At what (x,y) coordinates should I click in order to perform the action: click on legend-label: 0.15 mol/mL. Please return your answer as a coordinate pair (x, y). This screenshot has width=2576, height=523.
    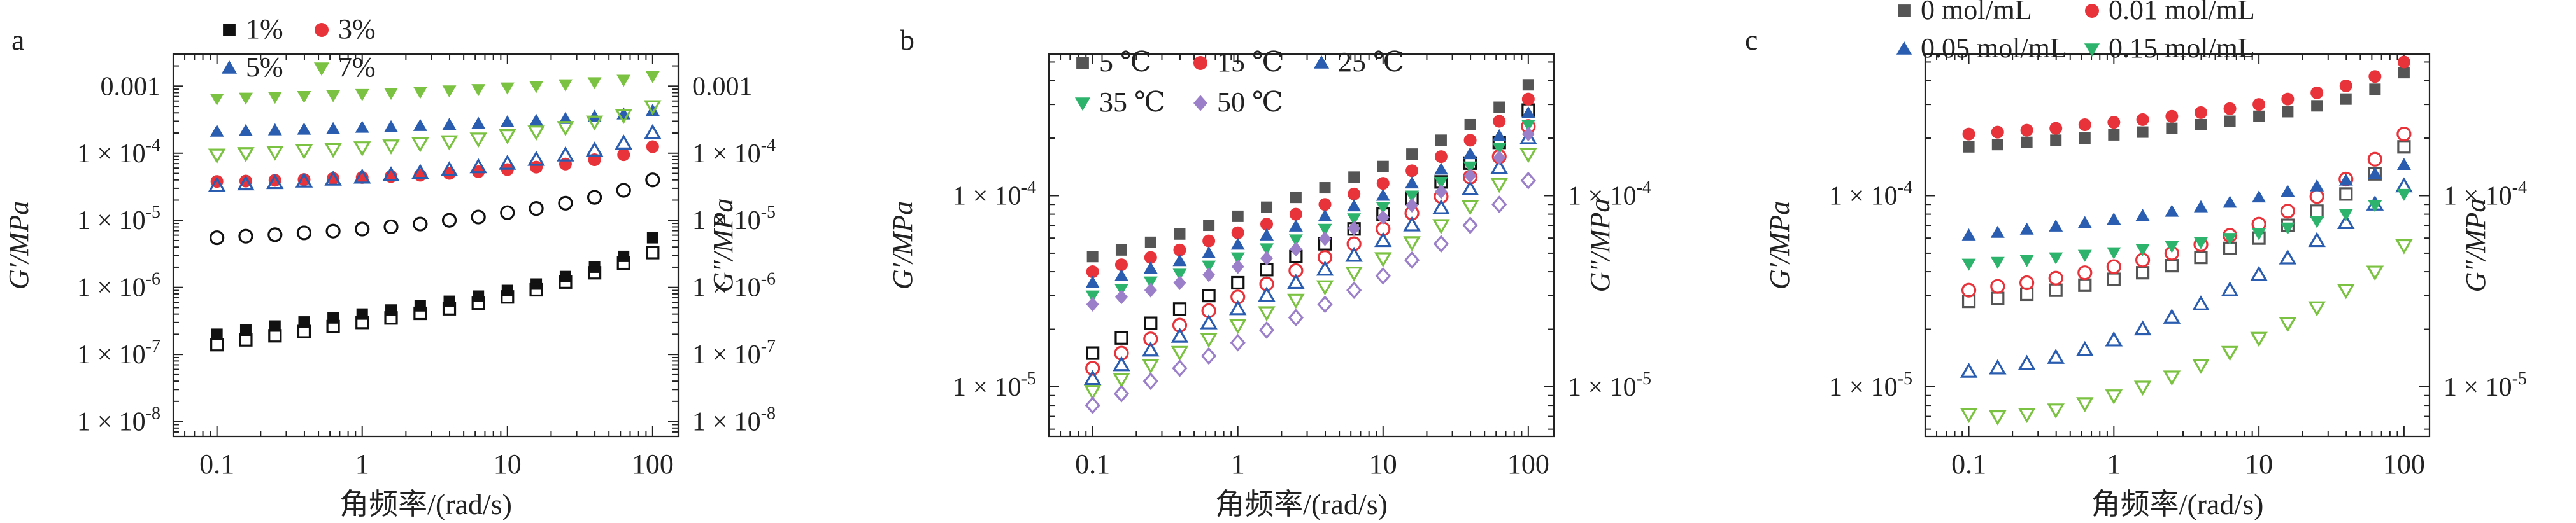
    Looking at the image, I should click on (2182, 48).